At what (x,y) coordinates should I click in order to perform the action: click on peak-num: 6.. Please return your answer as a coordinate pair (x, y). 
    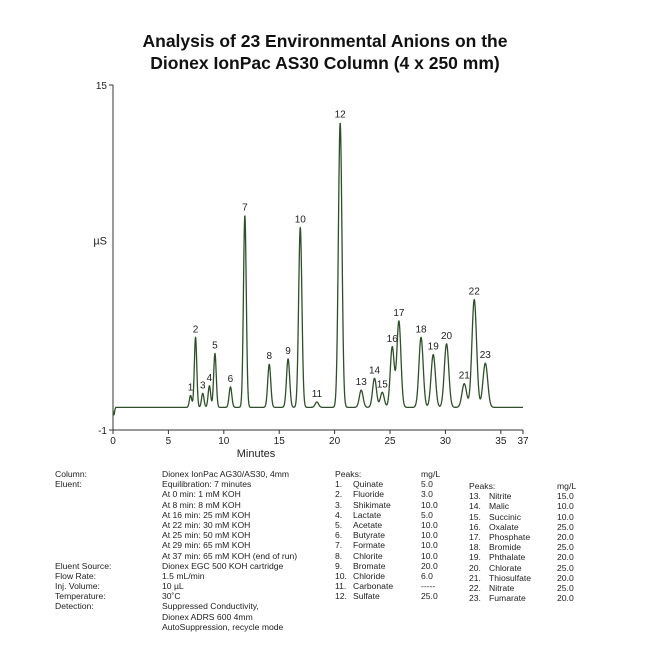
    Looking at the image, I should click on (339, 535).